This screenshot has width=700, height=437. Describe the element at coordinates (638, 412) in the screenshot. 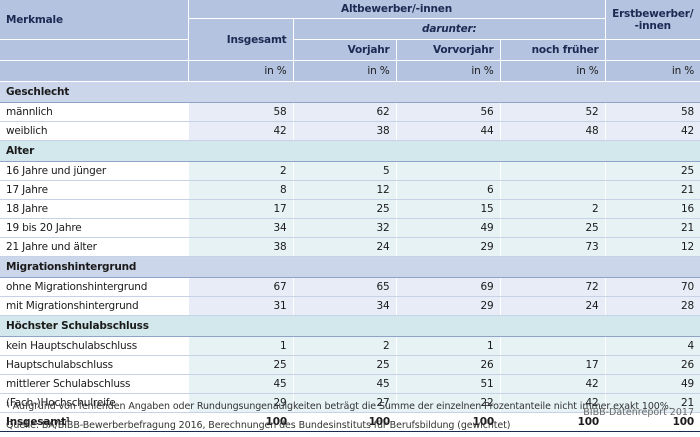

I see `report-brand: BIBB-Datenreport 2017` at that location.